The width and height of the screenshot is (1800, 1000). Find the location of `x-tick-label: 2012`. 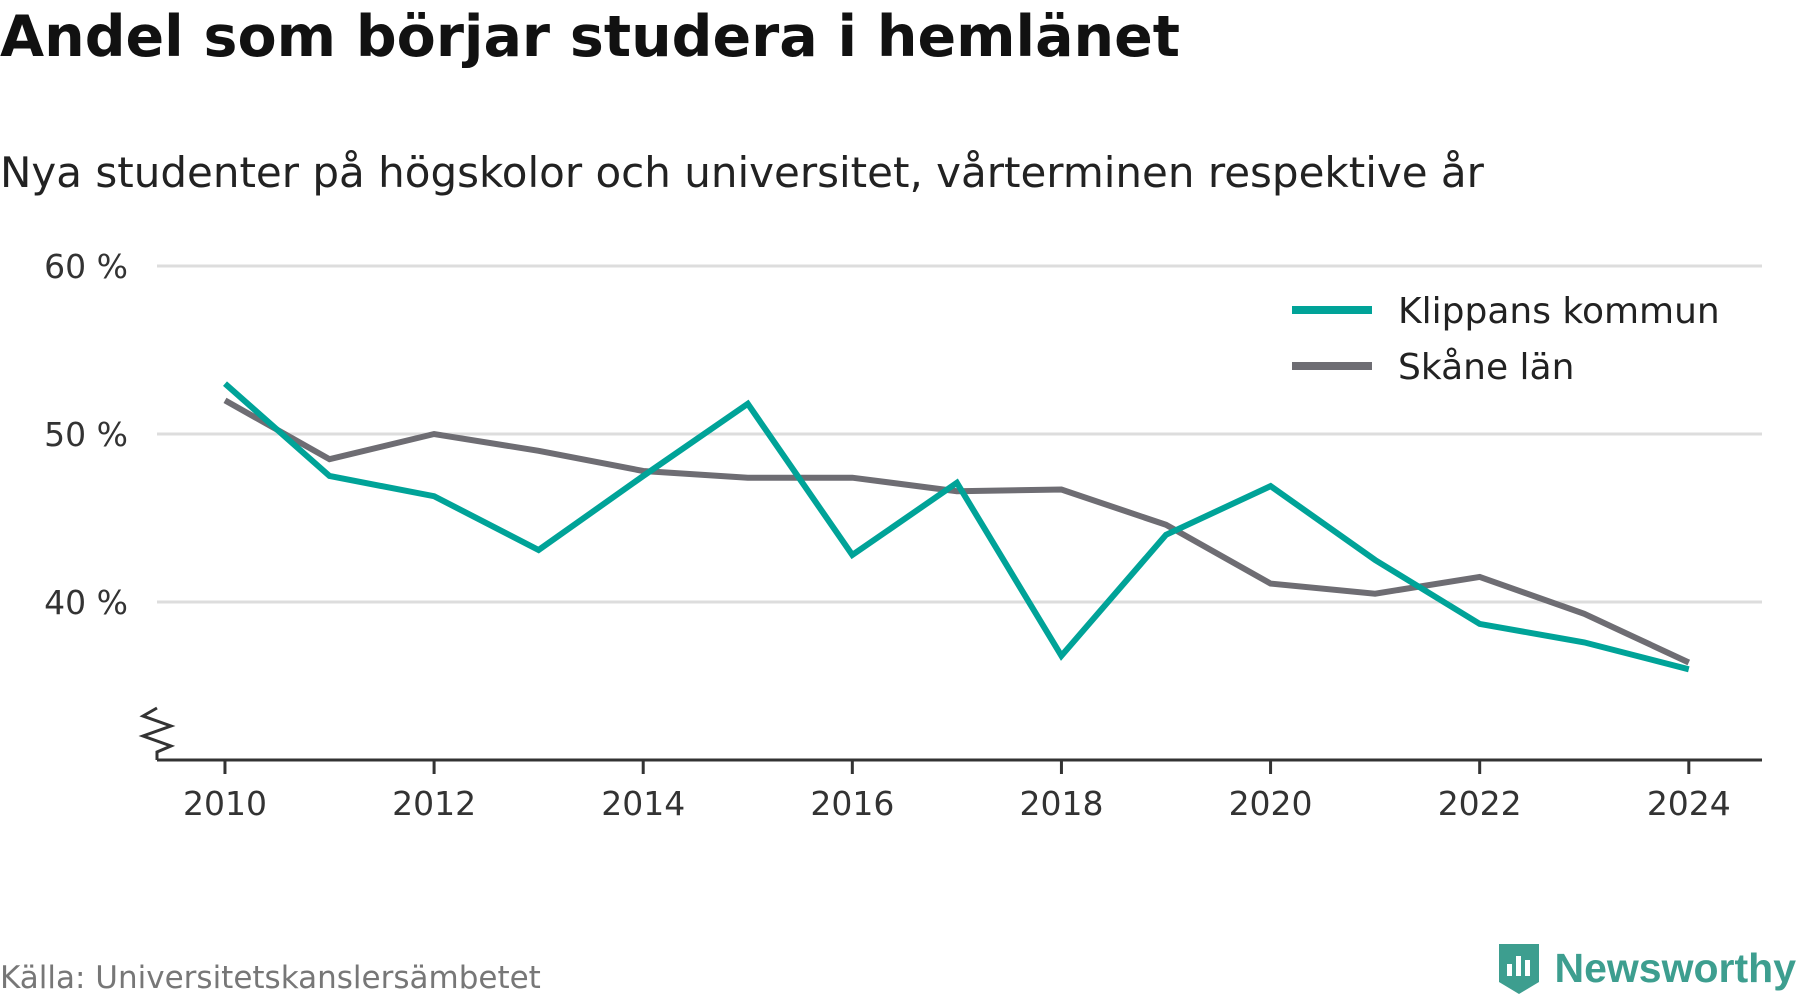

x-tick-label: 2012 is located at coordinates (434, 803).